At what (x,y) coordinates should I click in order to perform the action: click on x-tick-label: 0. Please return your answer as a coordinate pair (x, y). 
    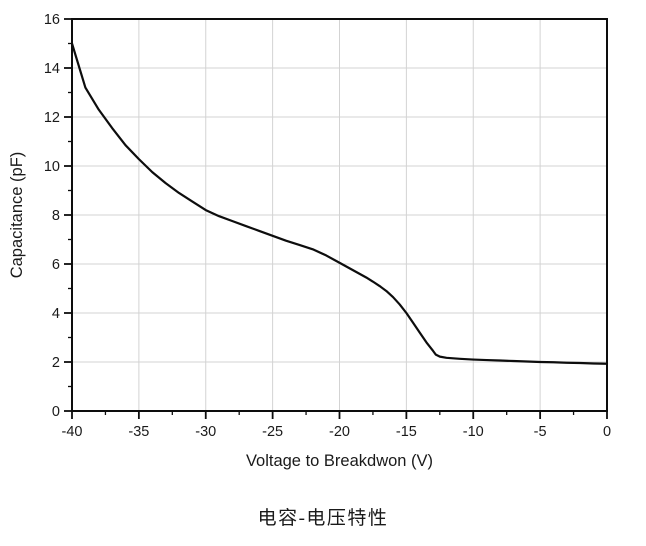
    Looking at the image, I should click on (607, 432).